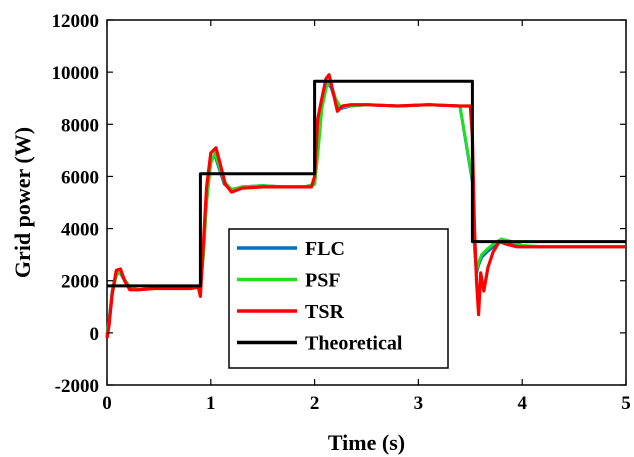 The width and height of the screenshot is (634, 457). I want to click on x-tick-label: 5, so click(626, 403).